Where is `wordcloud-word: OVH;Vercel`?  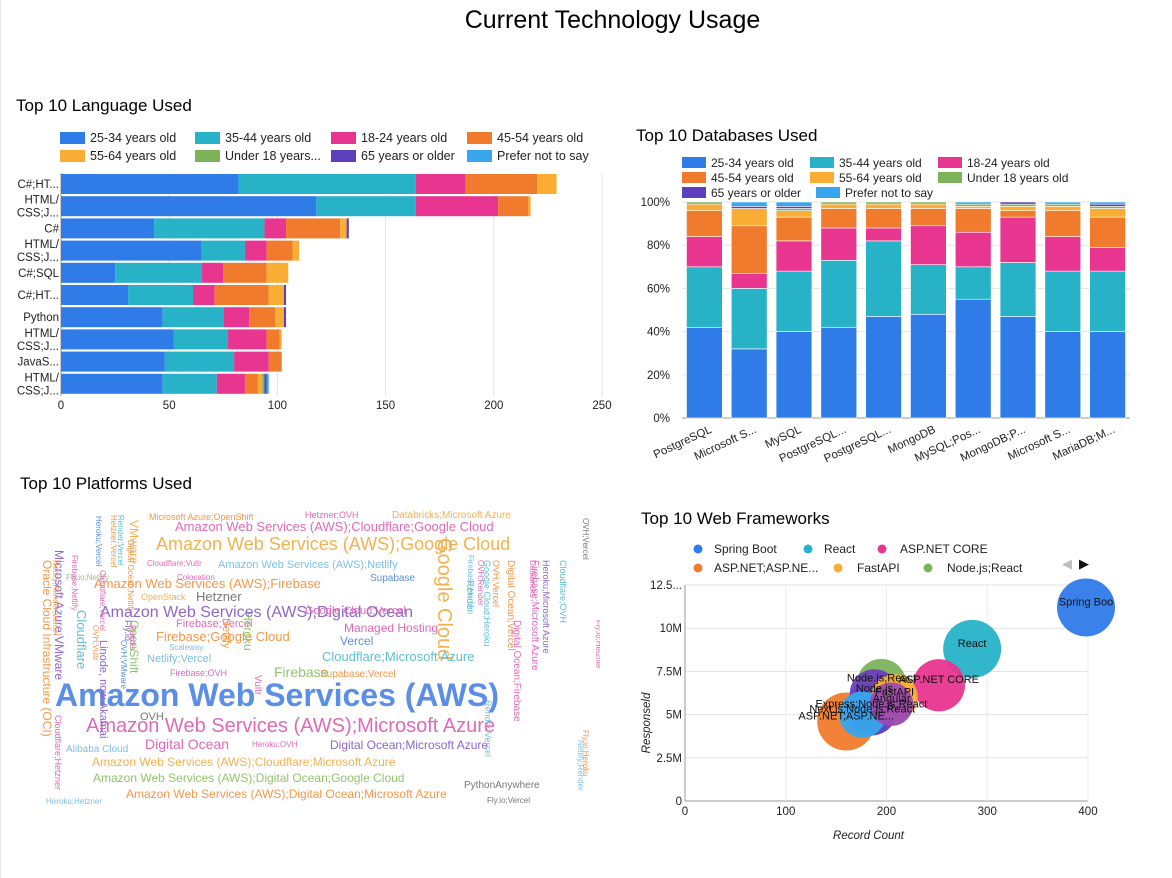
wordcloud-word: OVH;Vercel is located at coordinates (585, 539).